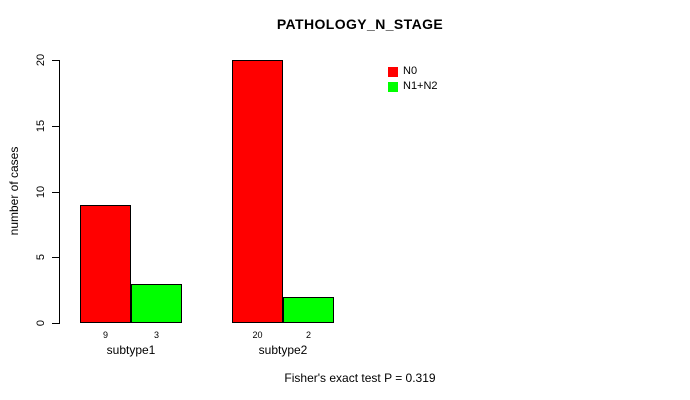 The image size is (690, 400). Describe the element at coordinates (41, 323) in the screenshot. I see `y-tick-label: 0` at that location.